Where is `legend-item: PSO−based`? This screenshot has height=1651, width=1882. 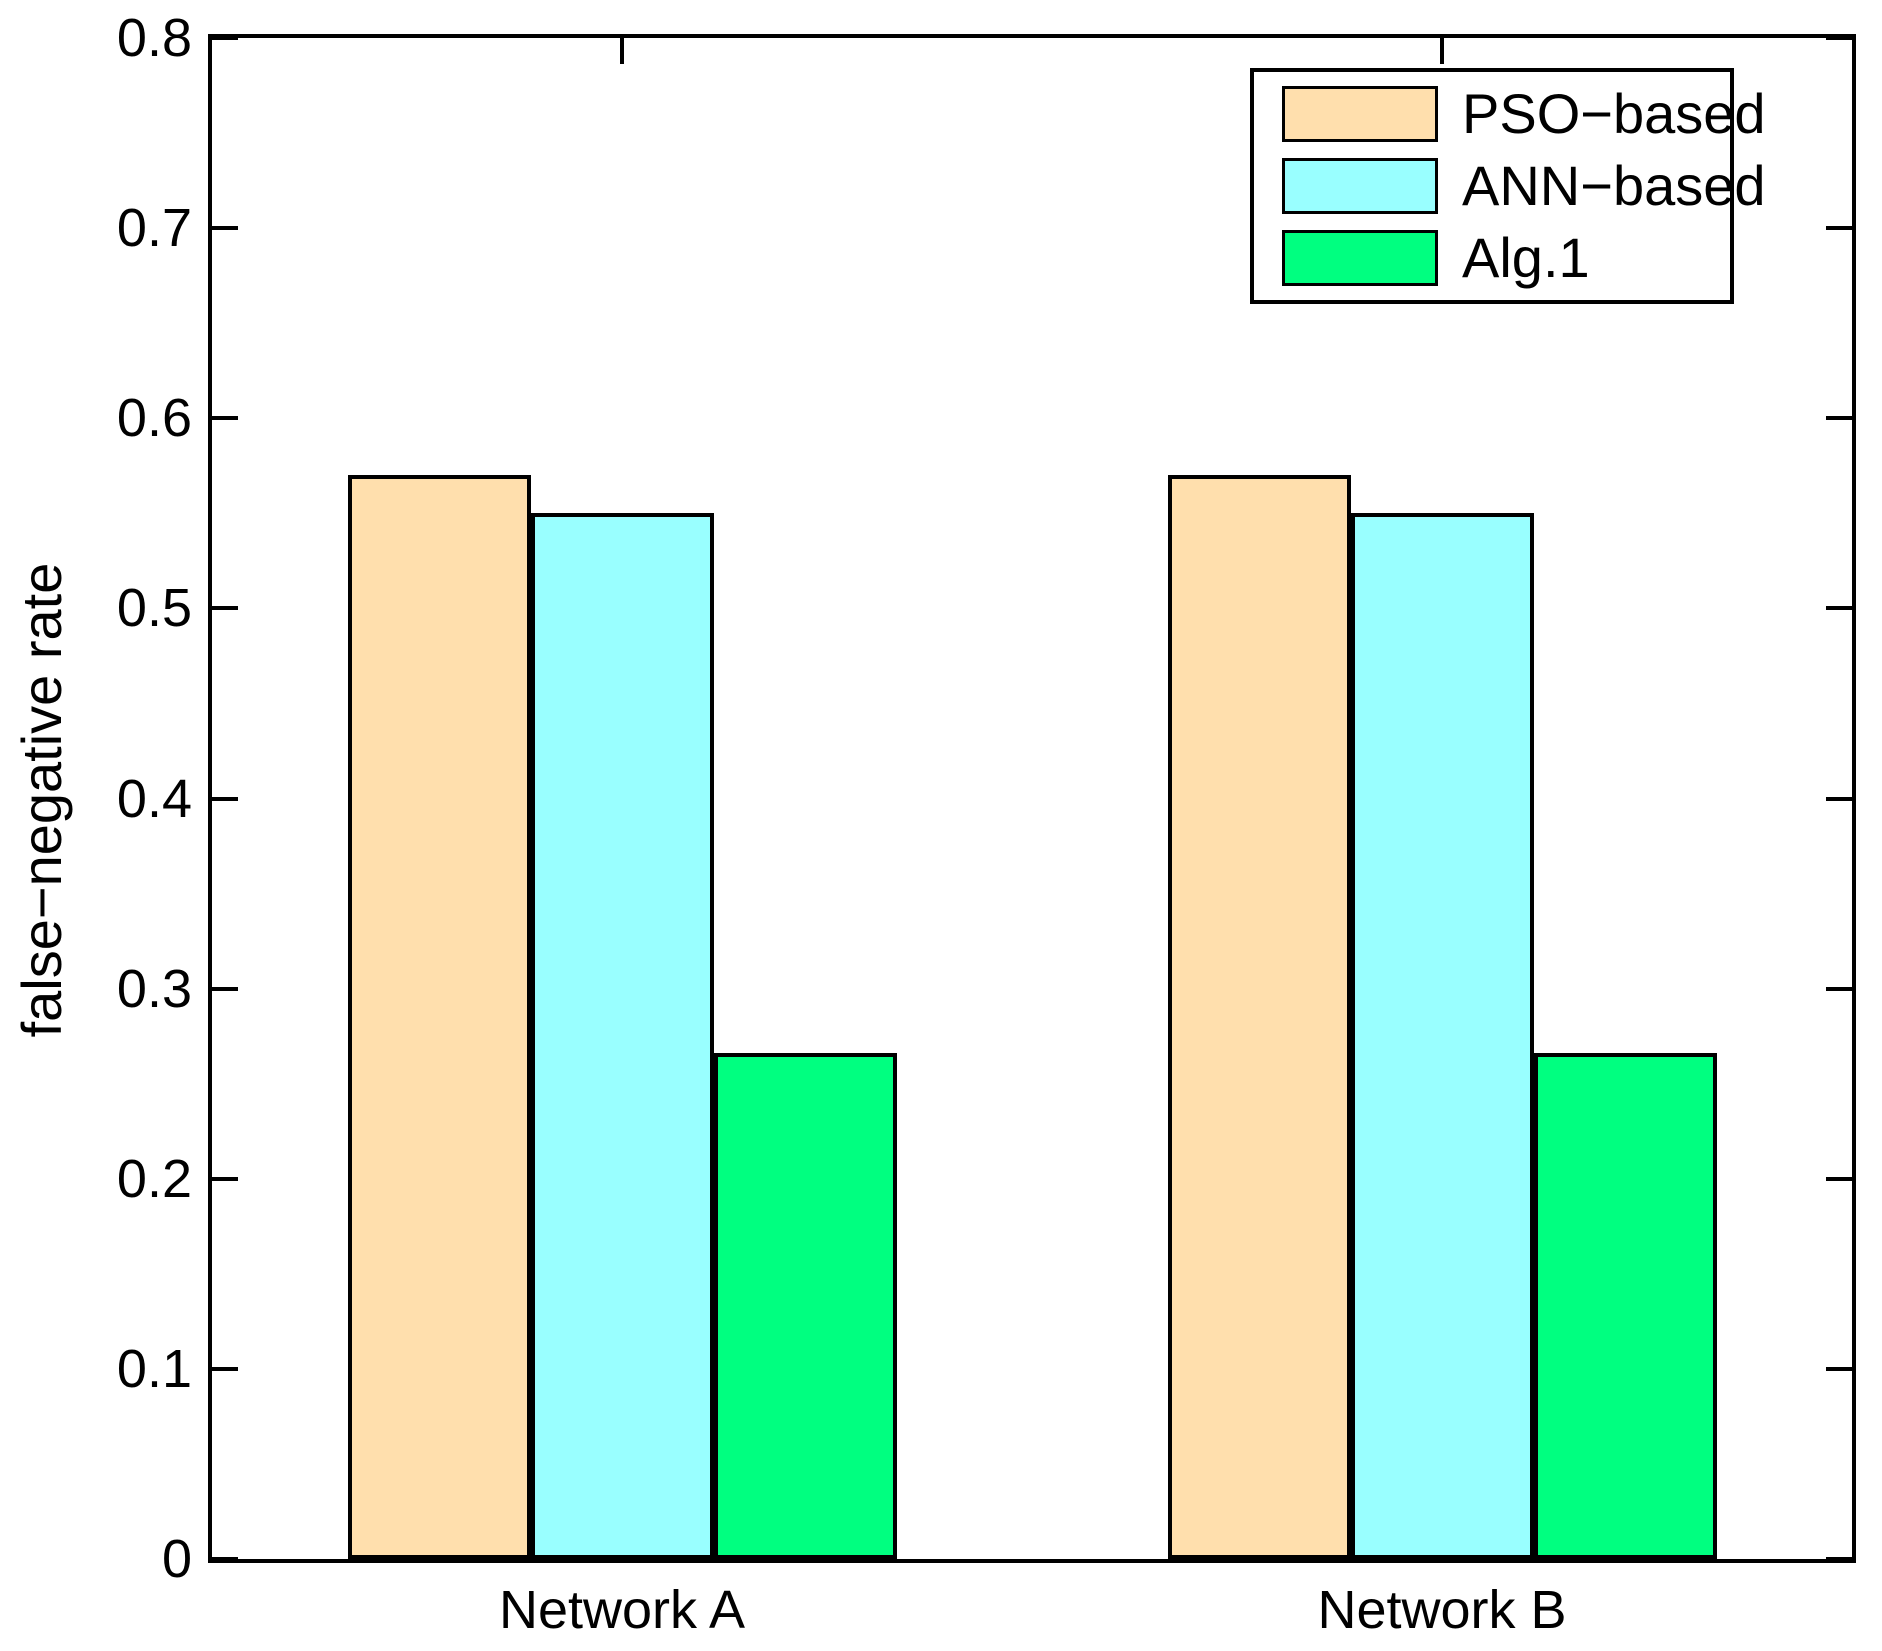 legend-item: PSO−based is located at coordinates (1524, 114).